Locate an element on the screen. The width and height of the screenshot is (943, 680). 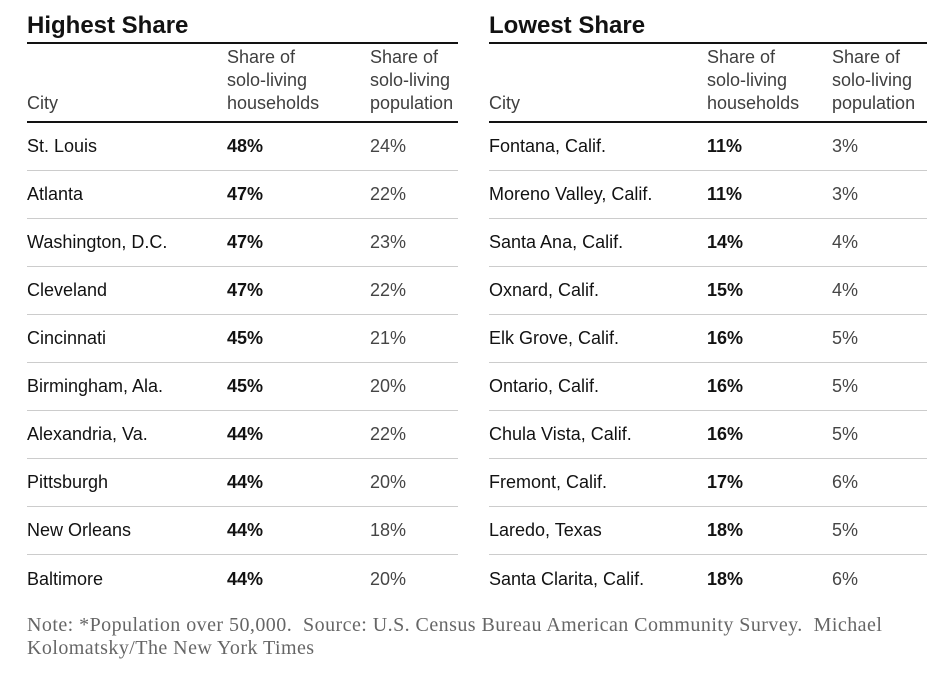
city-cell: Birmingham, Ala. is located at coordinates (95, 386).